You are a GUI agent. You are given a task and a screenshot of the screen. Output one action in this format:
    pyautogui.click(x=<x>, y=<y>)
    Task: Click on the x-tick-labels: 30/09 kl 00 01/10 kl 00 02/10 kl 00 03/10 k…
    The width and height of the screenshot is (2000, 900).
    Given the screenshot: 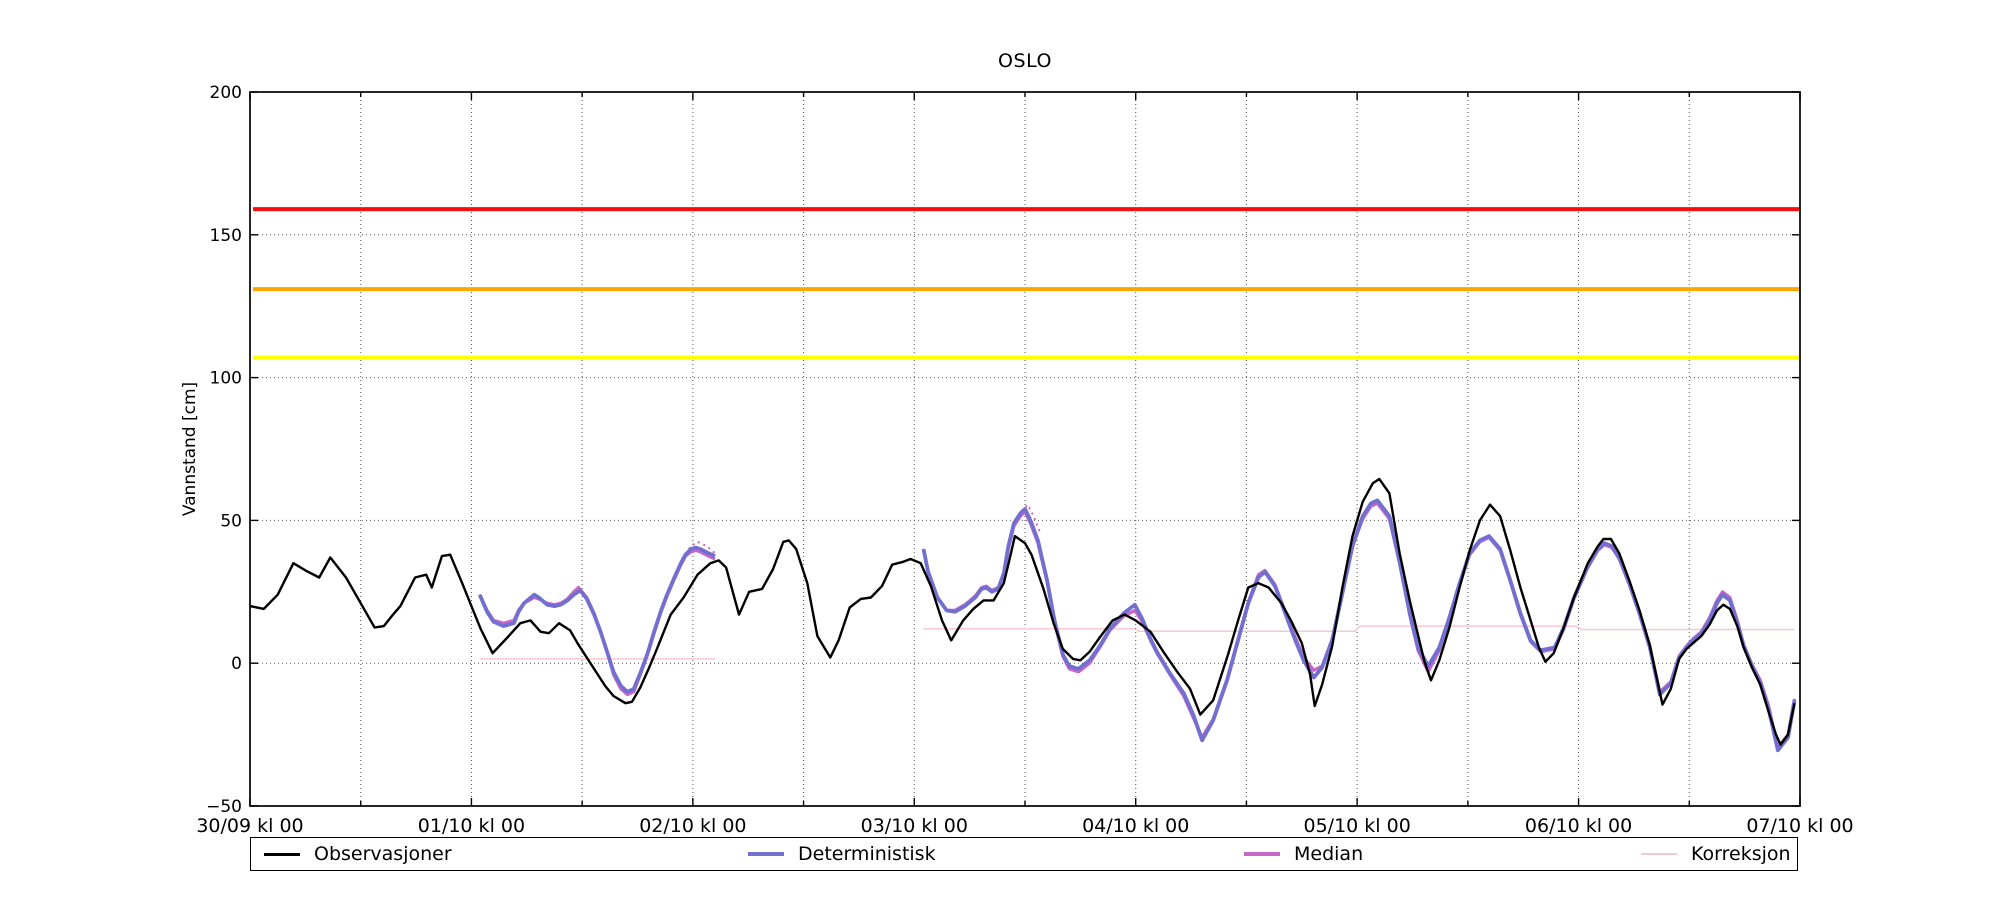 What is the action you would take?
    pyautogui.click(x=1024, y=826)
    